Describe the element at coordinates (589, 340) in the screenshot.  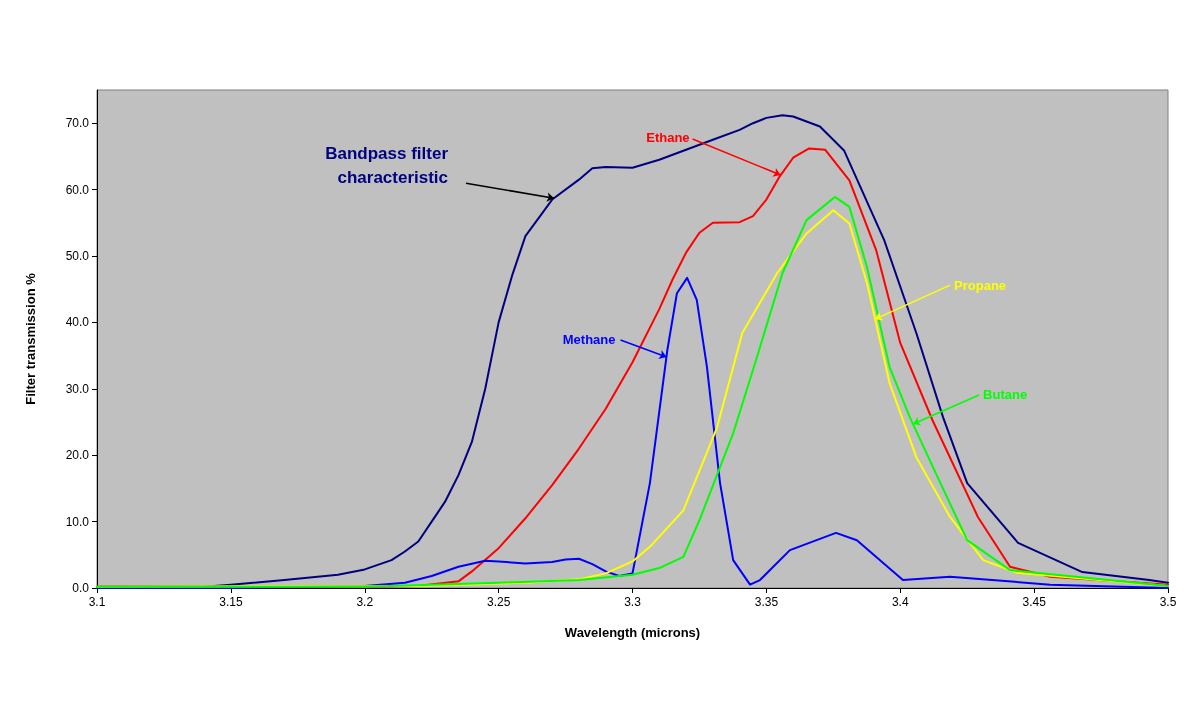
I see `annotation: Methane` at that location.